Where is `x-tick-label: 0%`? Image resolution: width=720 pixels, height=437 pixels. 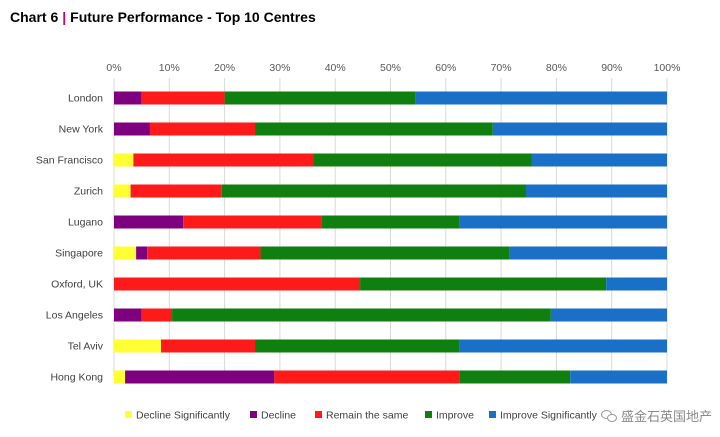 x-tick-label: 0% is located at coordinates (113, 68).